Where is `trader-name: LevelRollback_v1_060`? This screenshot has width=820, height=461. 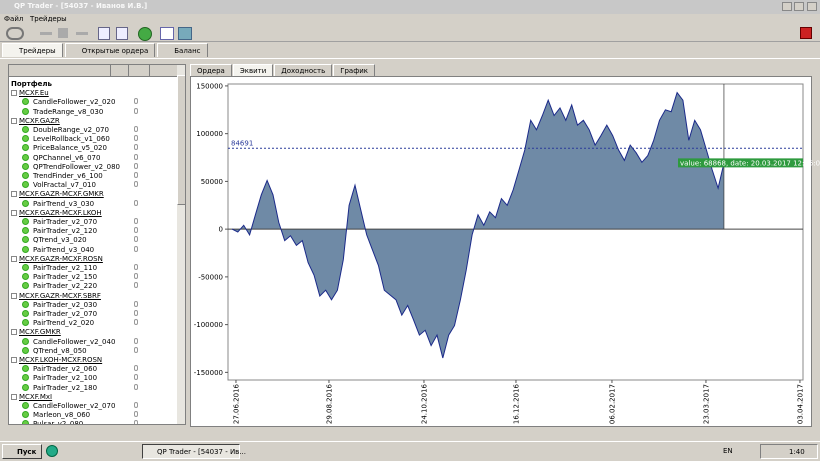 trader-name: LevelRollback_v1_060 is located at coordinates (71, 139).